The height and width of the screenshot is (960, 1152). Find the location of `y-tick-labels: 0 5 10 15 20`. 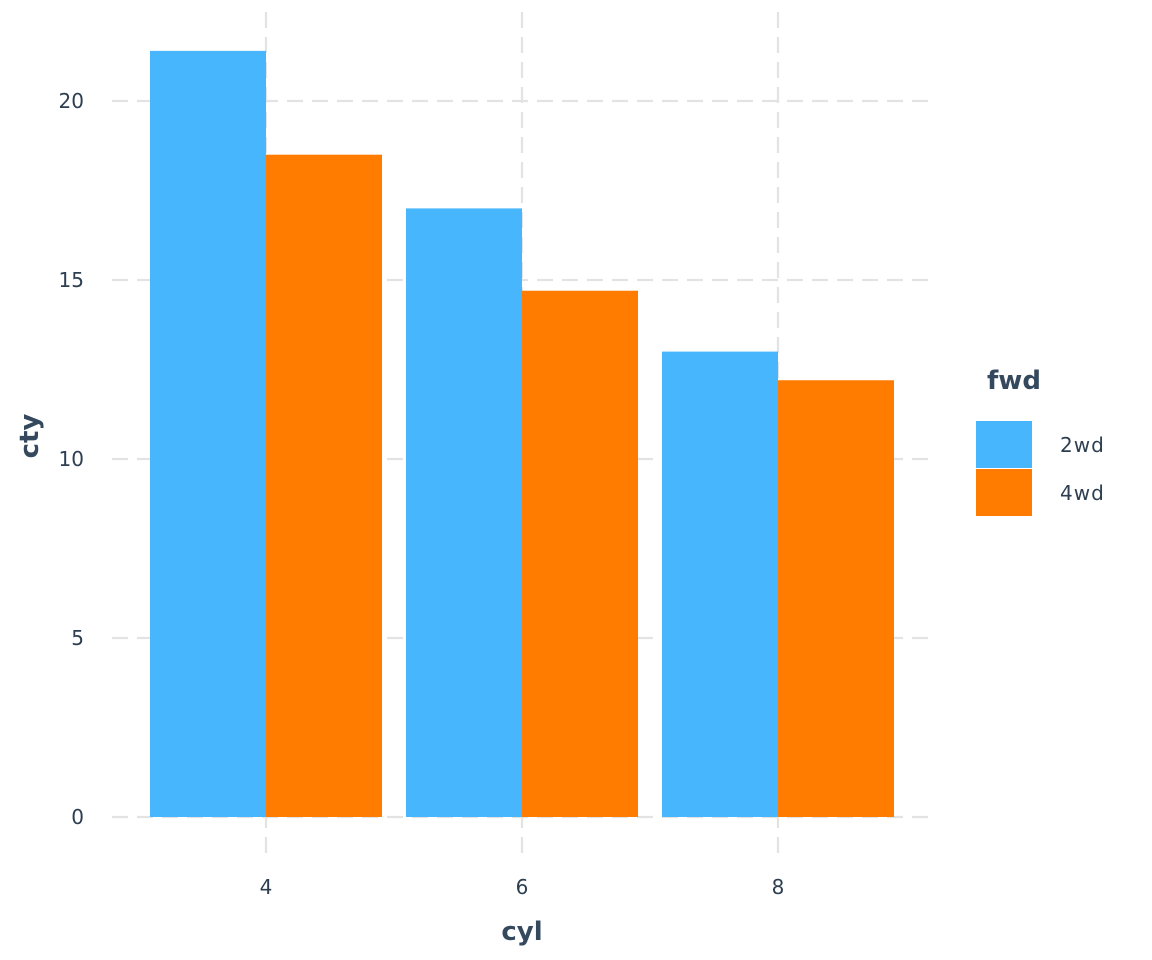

y-tick-labels: 0 5 10 15 20 is located at coordinates (71, 459).